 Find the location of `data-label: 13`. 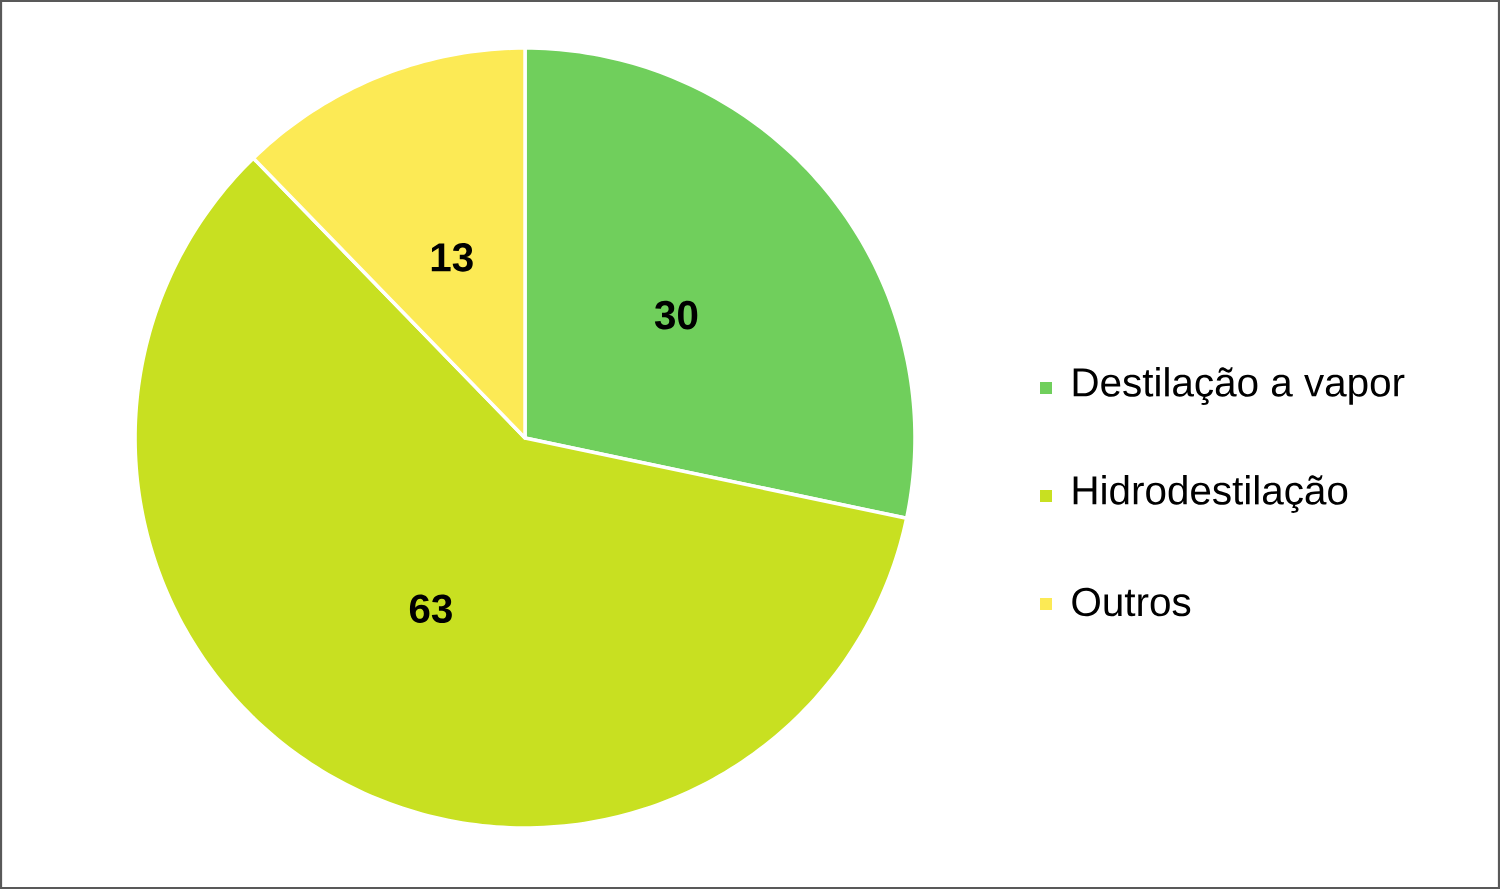

data-label: 13 is located at coordinates (452, 257).